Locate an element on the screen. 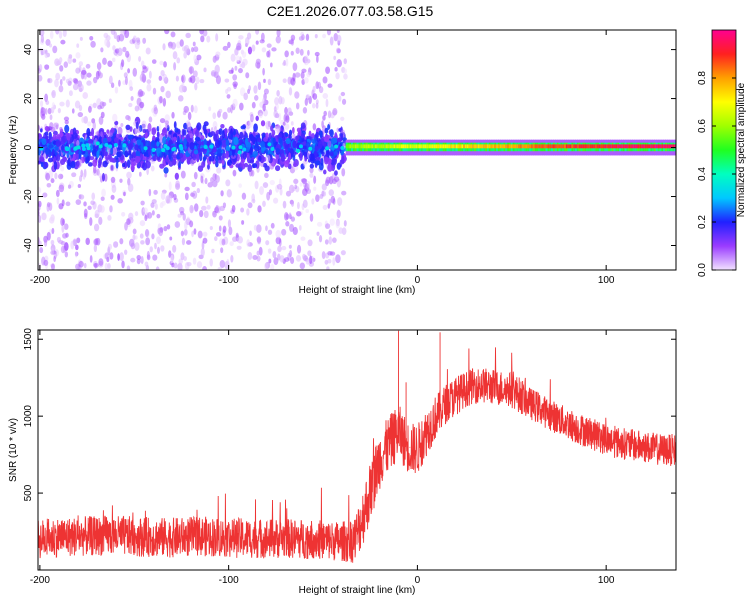 The image size is (750, 600). x-tick-label: 100 is located at coordinates (606, 280).